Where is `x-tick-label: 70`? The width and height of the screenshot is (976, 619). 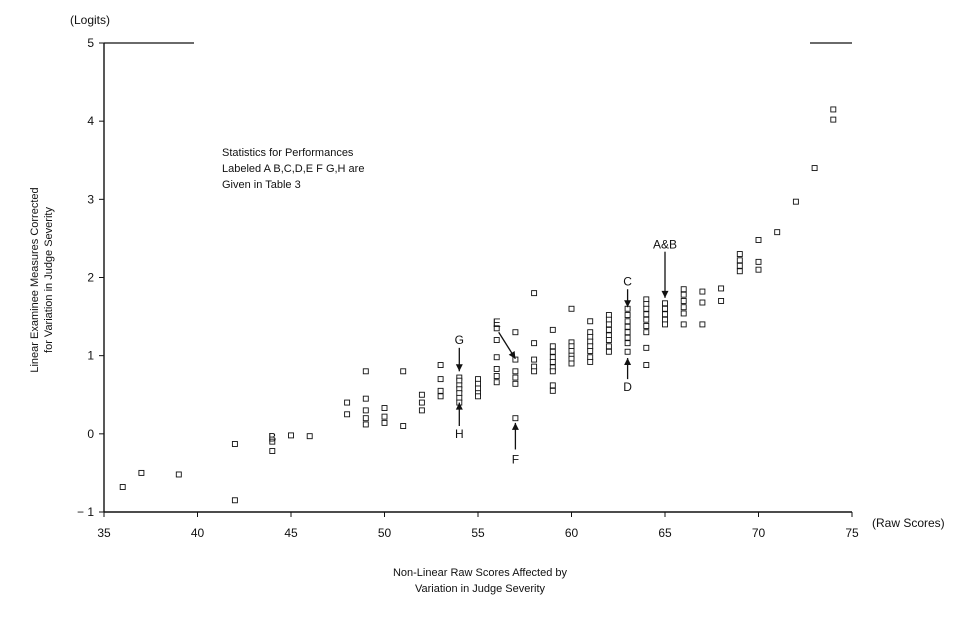 x-tick-label: 70 is located at coordinates (759, 533).